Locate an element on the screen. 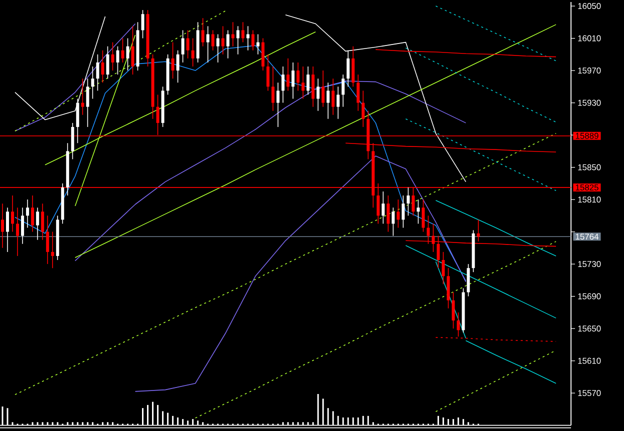 The image size is (624, 431). y-tick-label: 15690 is located at coordinates (589, 296).